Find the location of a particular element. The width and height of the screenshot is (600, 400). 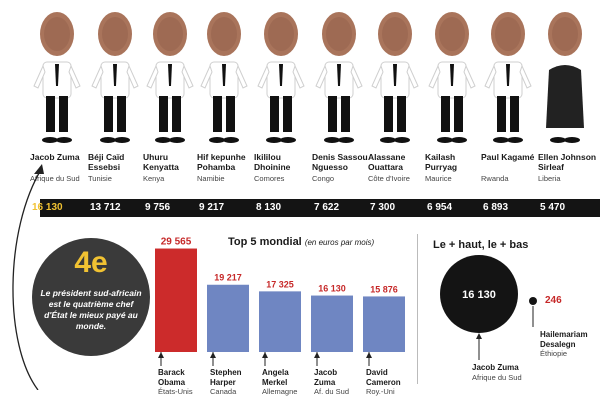

leader-column: Hif kepunhe Pohamba Namibie is located at coordinates (224, 109).